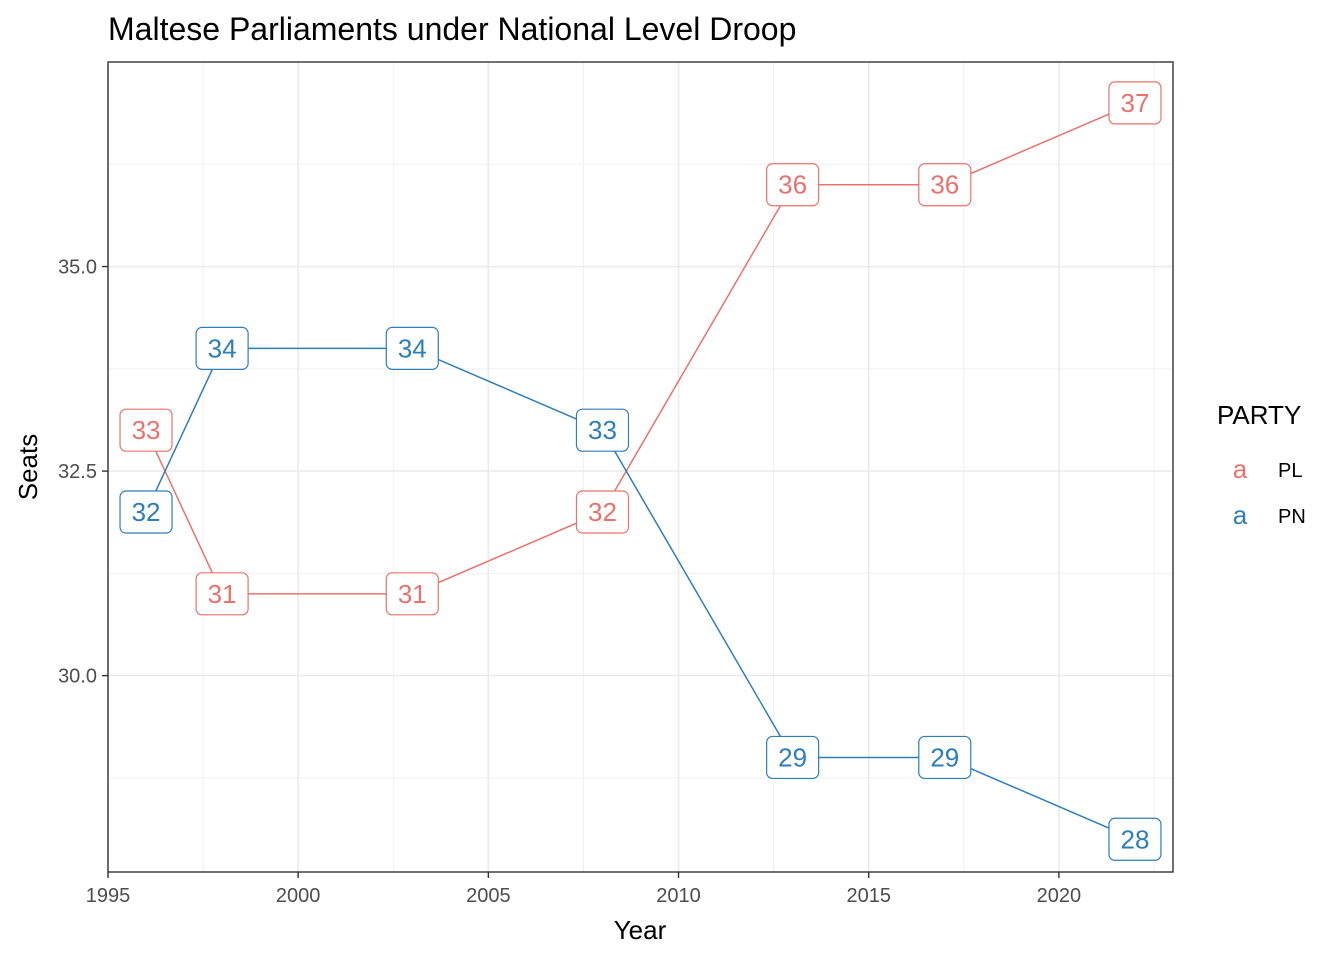 The height and width of the screenshot is (960, 1344). I want to click on y-tick-label: 32.5, so click(77, 472).